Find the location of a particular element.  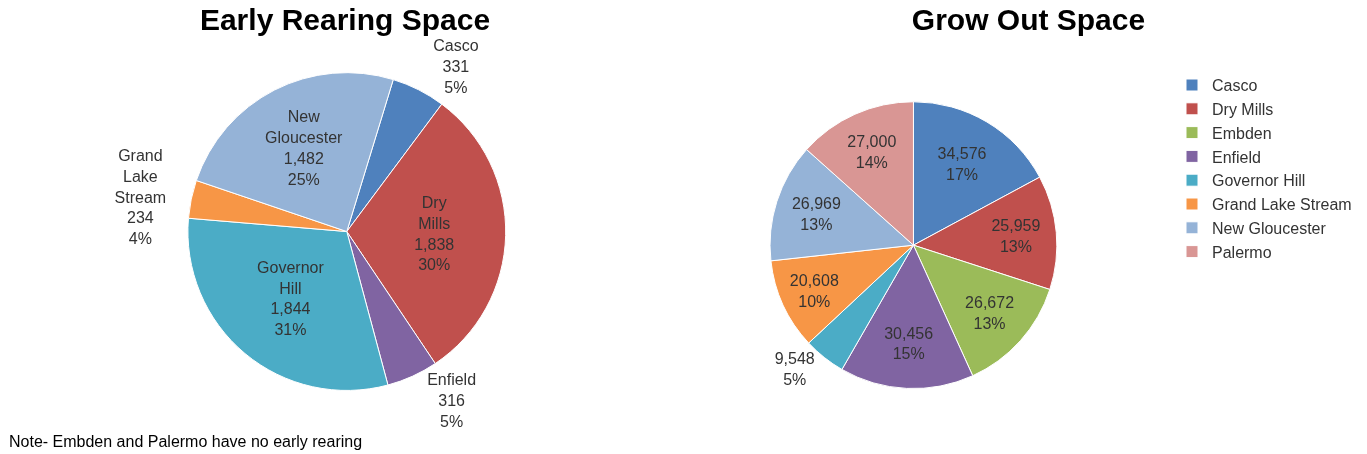

data-label: 26,672 13% is located at coordinates (990, 313).